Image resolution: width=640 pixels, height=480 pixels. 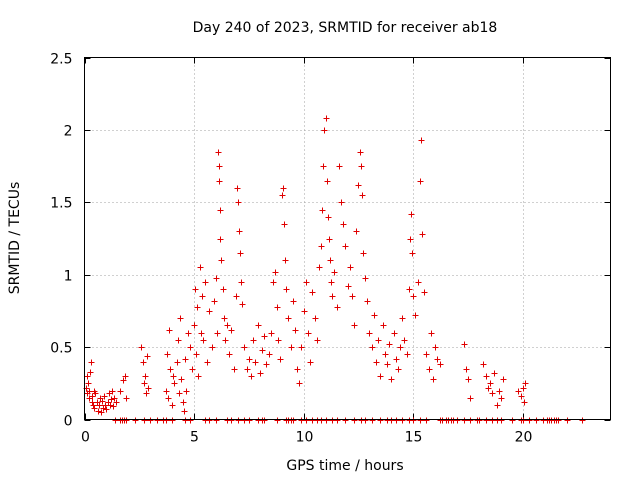 What do you see at coordinates (61, 204) in the screenshot?
I see `y-tick-label: 1.5` at bounding box center [61, 204].